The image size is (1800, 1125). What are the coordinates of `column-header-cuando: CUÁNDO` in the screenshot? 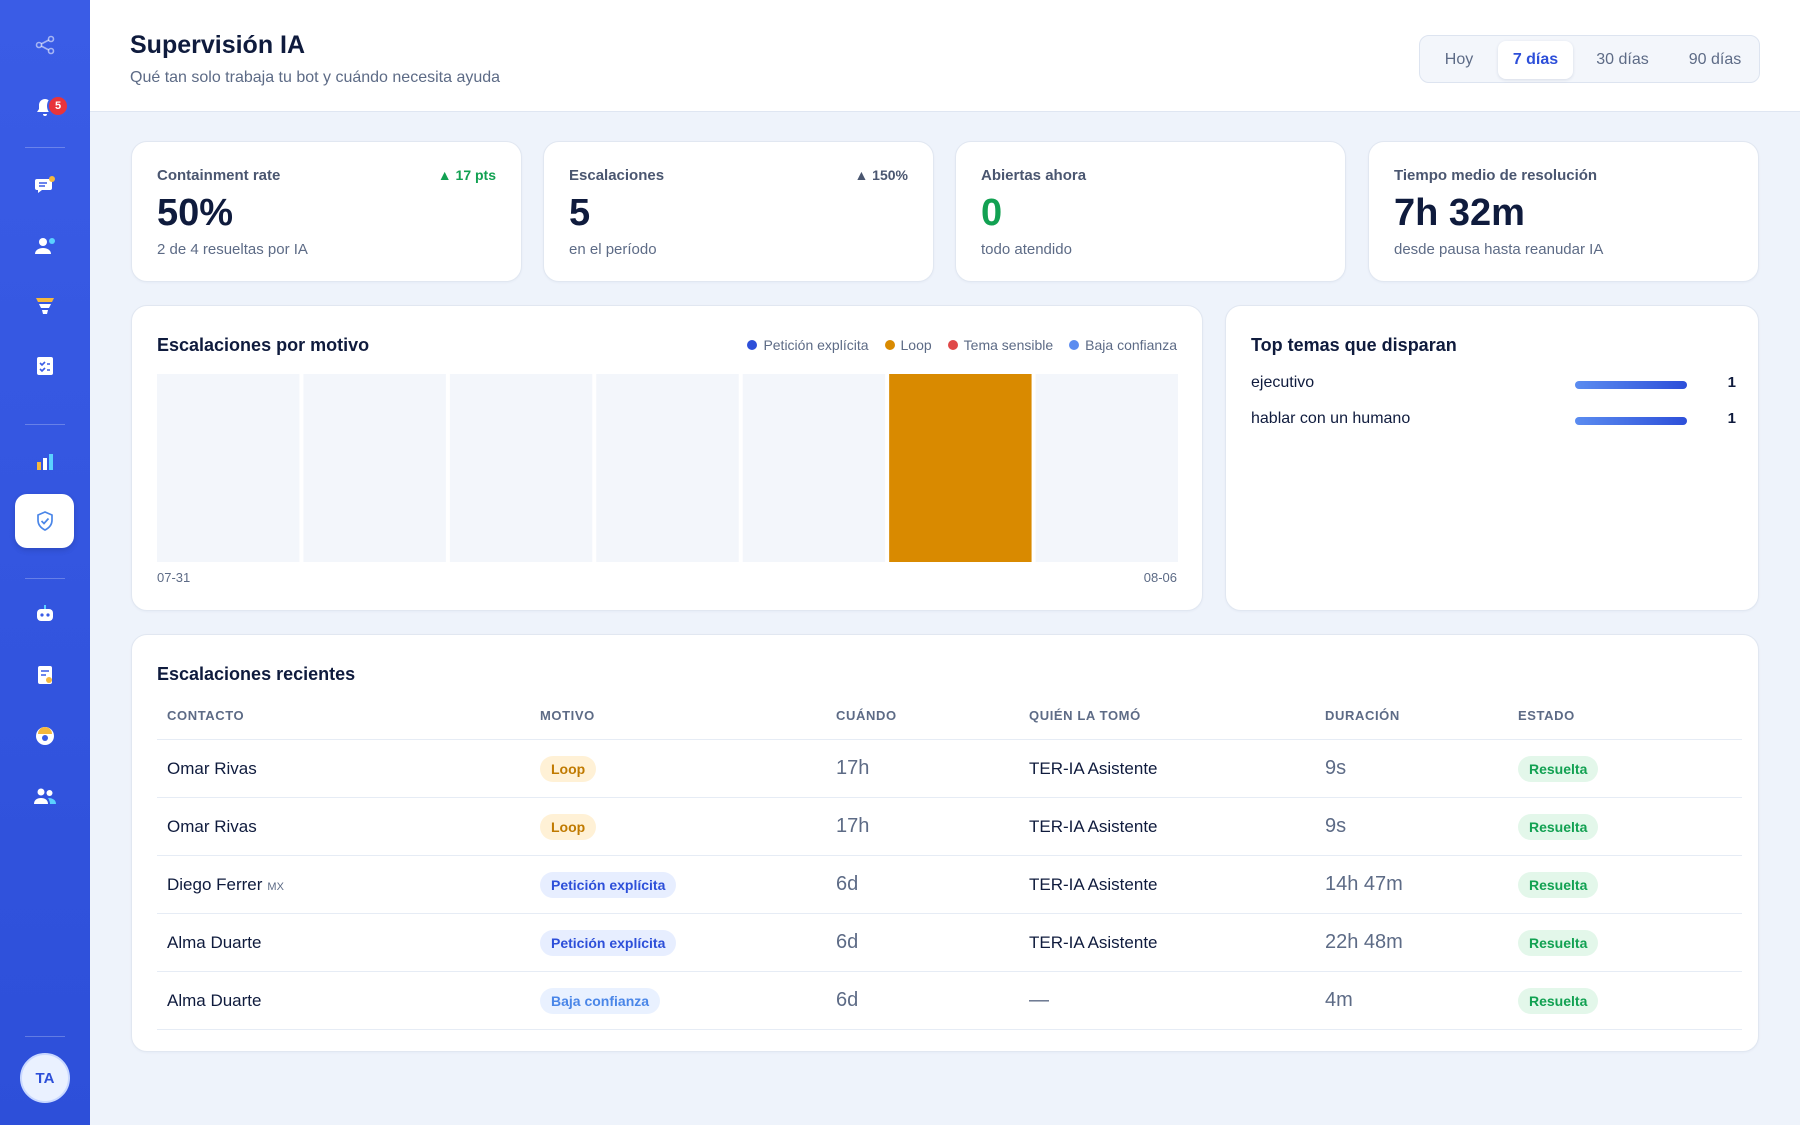 It's located at (866, 715).